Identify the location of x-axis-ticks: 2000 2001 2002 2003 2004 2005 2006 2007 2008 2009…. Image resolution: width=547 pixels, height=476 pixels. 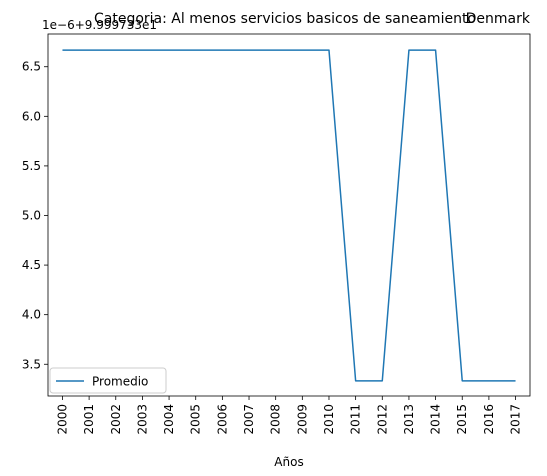
(289, 415).